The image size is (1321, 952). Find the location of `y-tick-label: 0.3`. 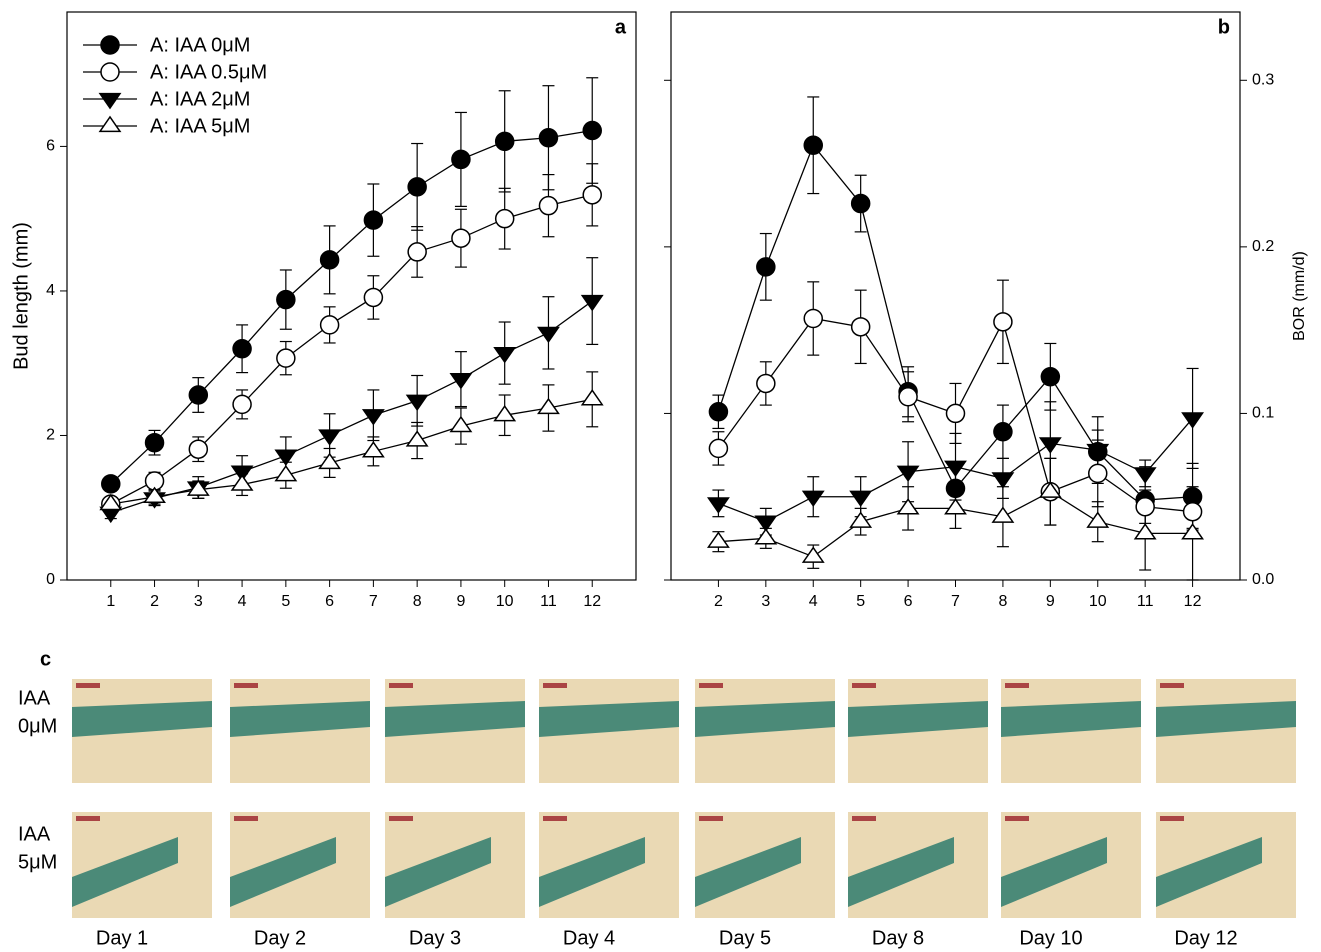

y-tick-label: 0.3 is located at coordinates (1263, 80).